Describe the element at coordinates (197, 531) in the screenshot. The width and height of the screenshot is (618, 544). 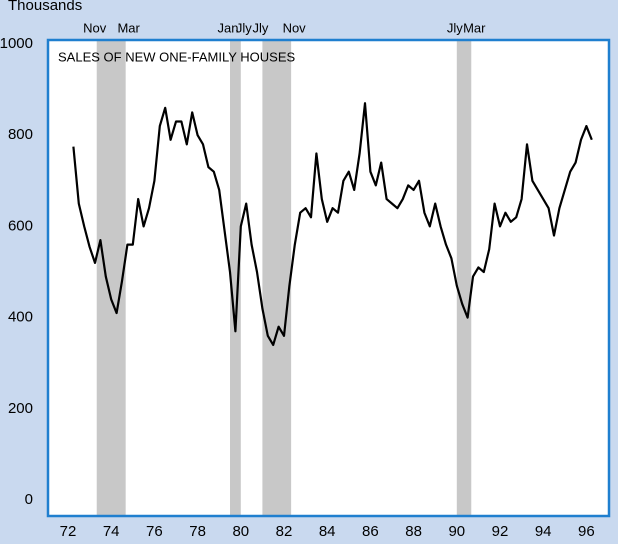
I see `x-tick-label: 78` at that location.